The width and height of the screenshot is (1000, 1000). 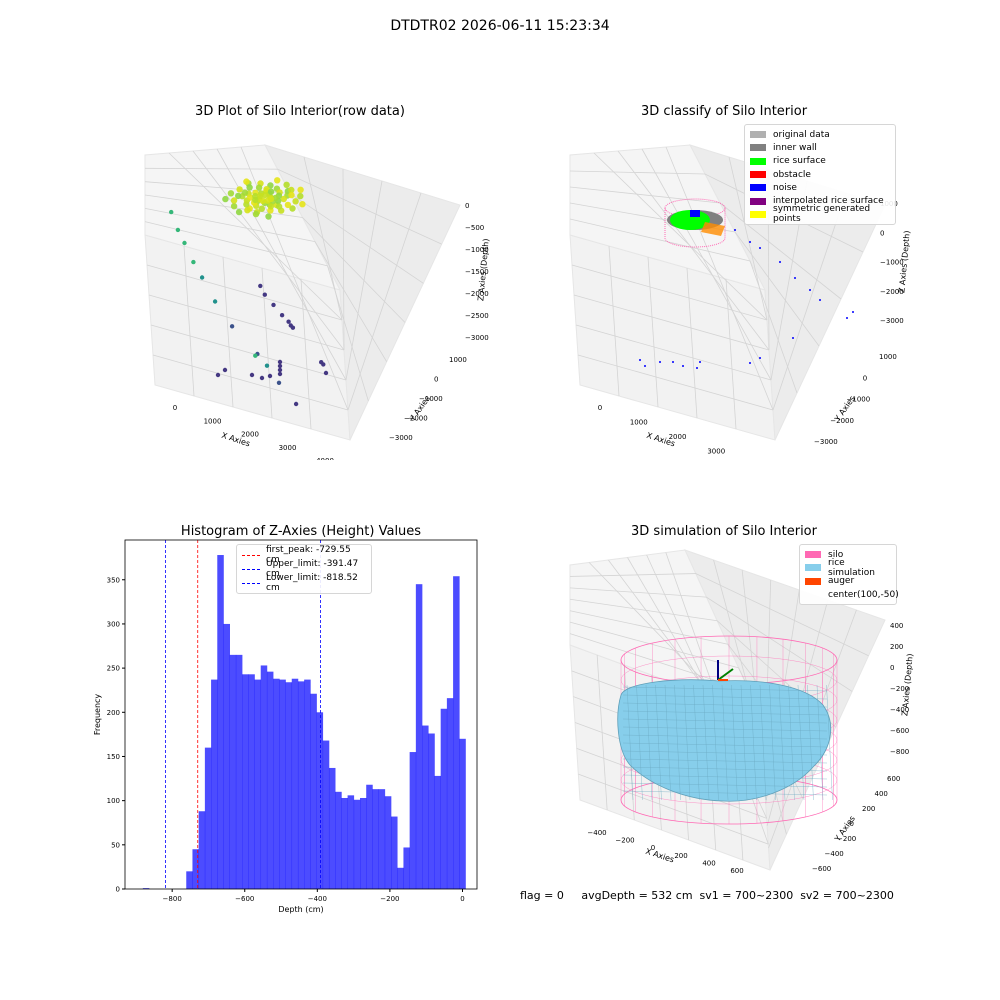 What do you see at coordinates (325, 458) in the screenshot?
I see `x-tick-label: 4000` at bounding box center [325, 458].